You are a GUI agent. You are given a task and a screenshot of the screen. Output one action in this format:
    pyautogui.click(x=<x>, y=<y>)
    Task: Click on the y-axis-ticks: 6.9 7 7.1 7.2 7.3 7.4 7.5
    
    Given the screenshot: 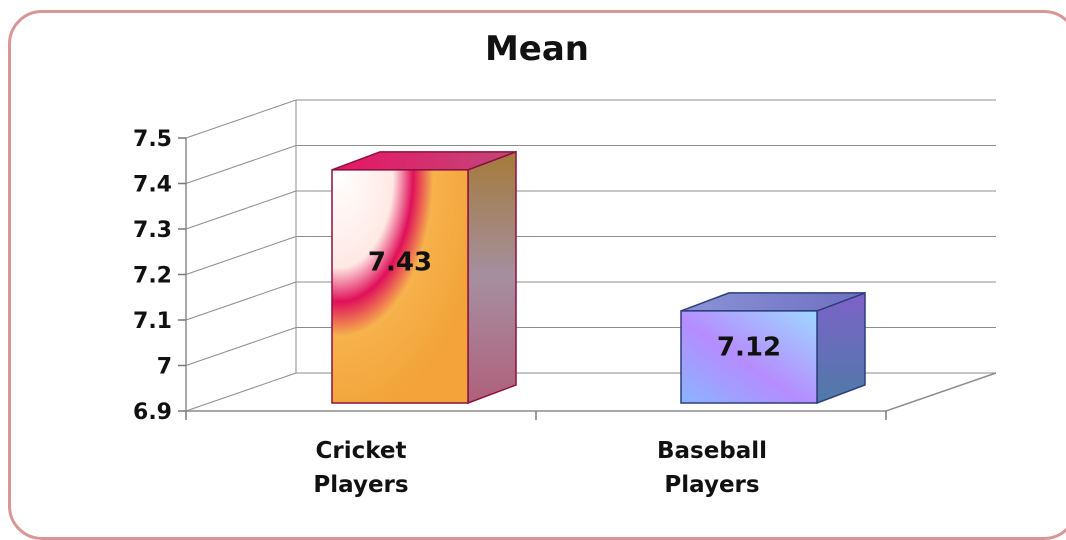 What is the action you would take?
    pyautogui.click(x=159, y=276)
    